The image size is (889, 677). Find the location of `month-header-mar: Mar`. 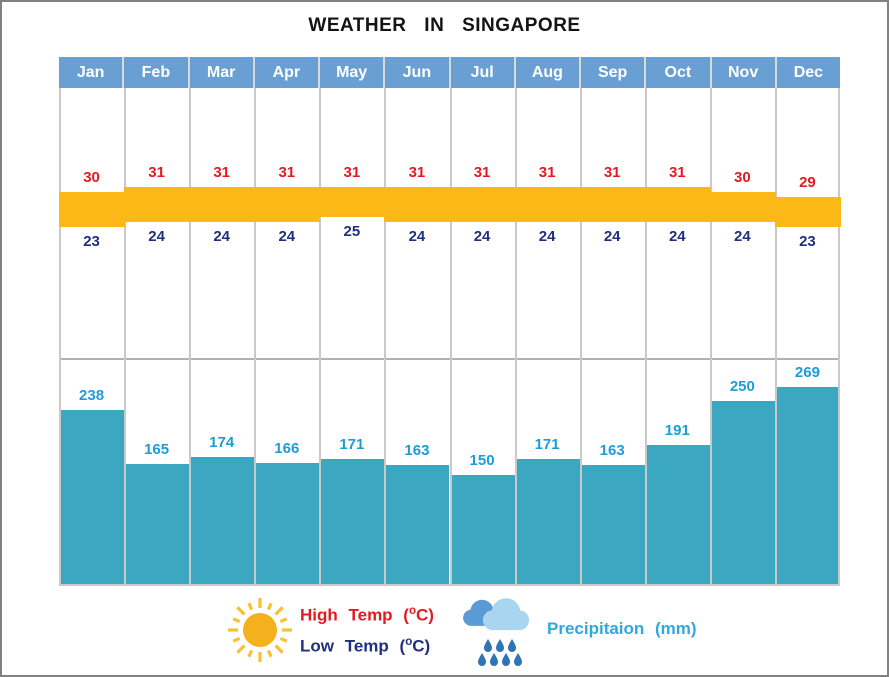

month-header-mar: Mar is located at coordinates (222, 72).